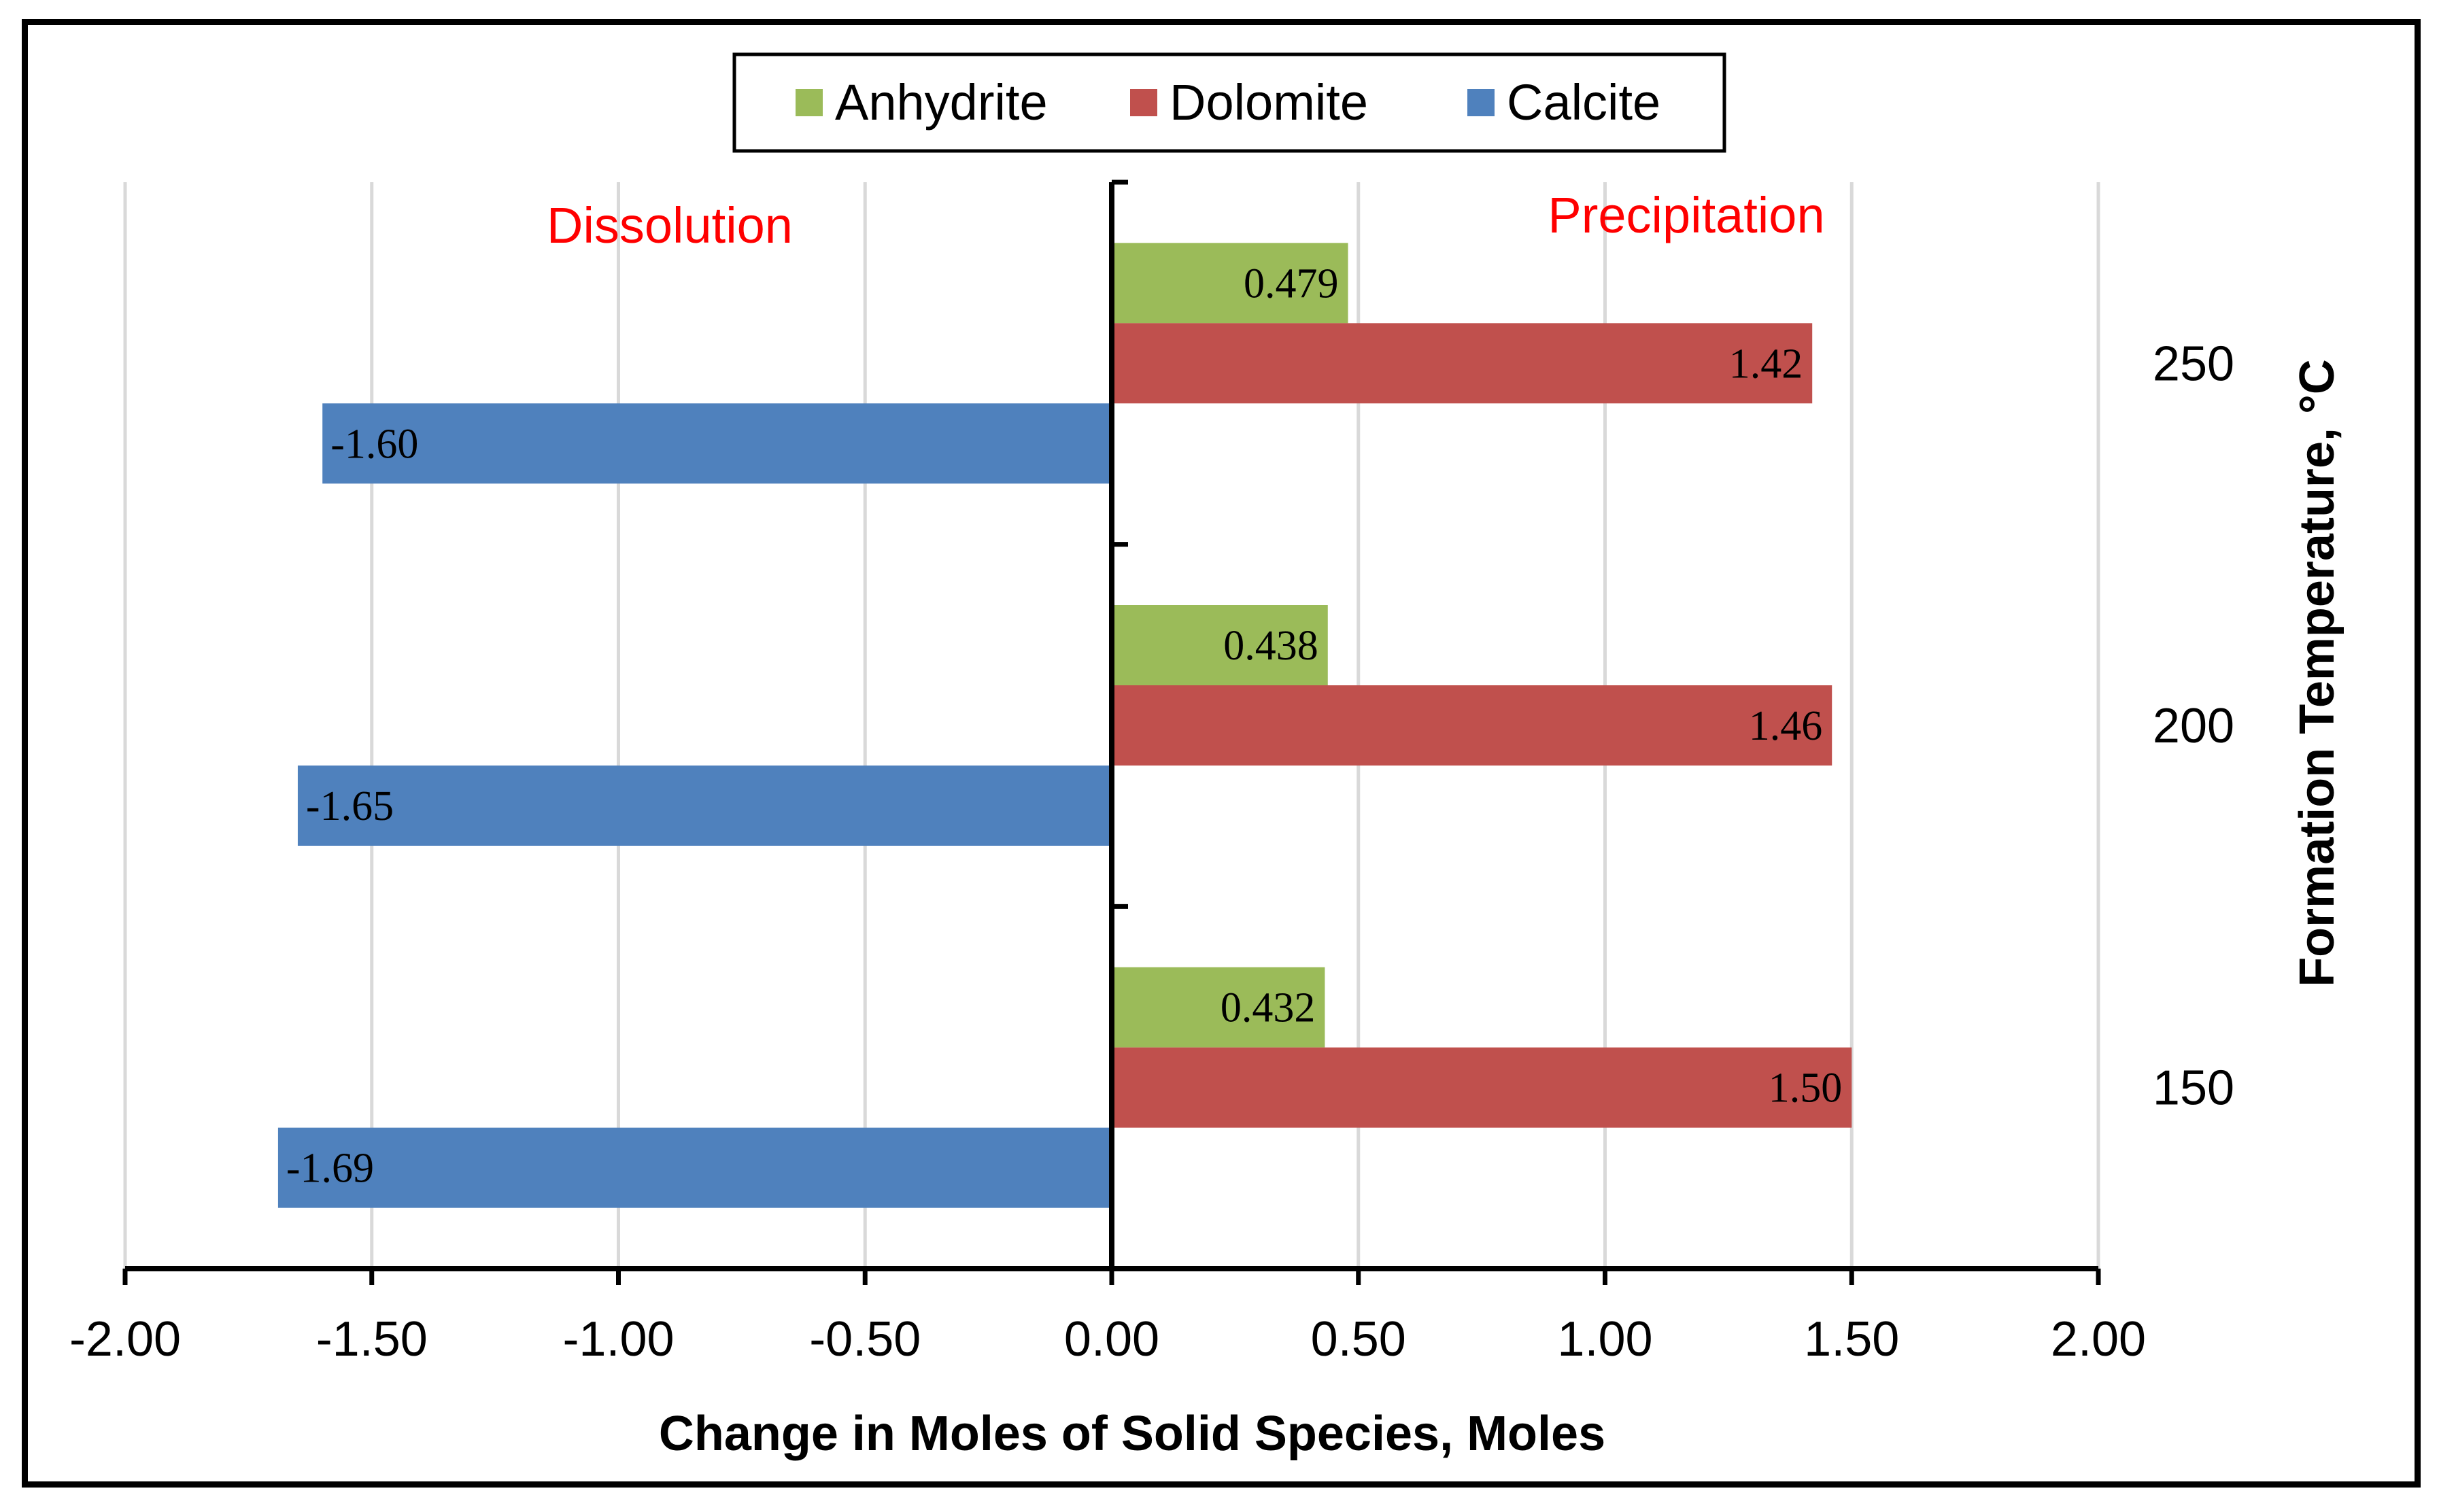  I want to click on precipitation-annotation: Precipitation, so click(1686, 215).